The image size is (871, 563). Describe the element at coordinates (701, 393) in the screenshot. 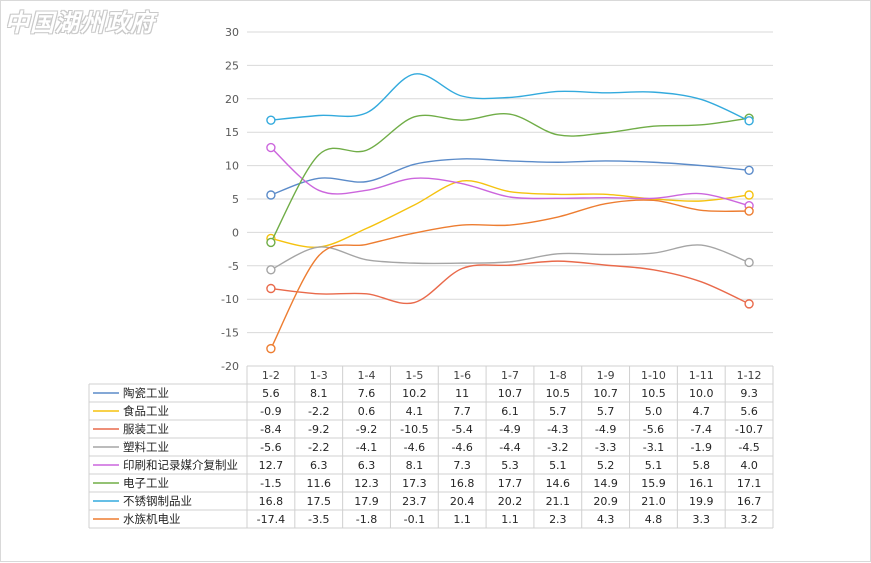

I see `data-label: 10.0` at that location.